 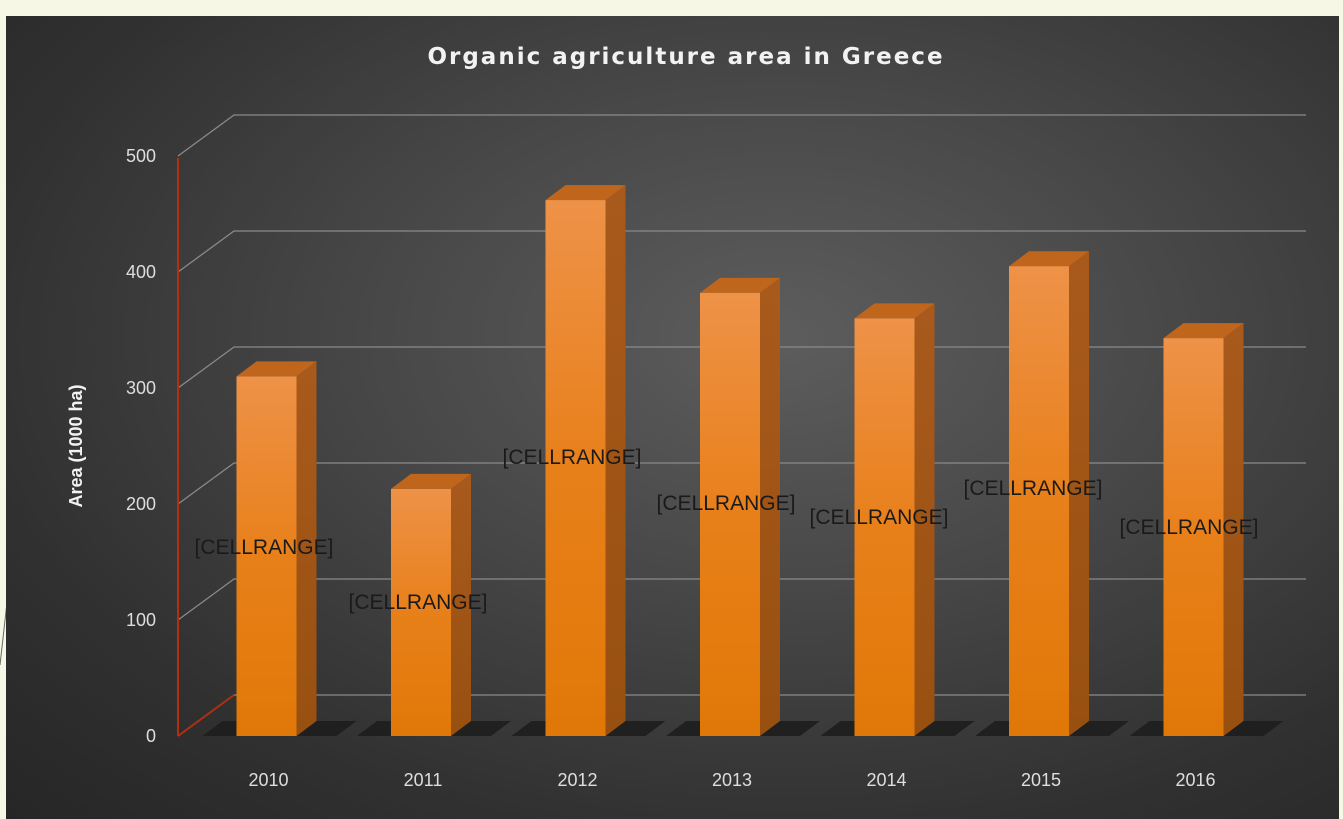 I want to click on axes, so click(x=206, y=447).